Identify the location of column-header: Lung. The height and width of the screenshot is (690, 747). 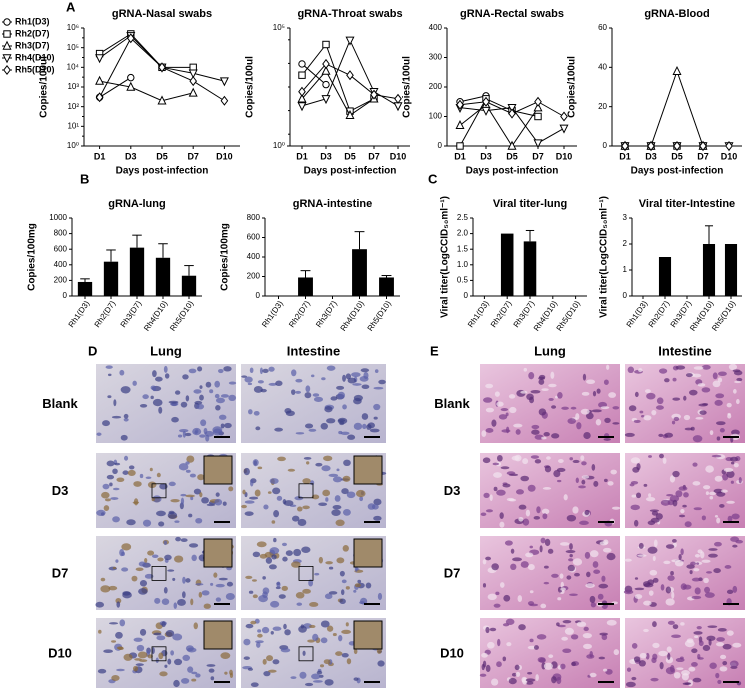
(166, 350).